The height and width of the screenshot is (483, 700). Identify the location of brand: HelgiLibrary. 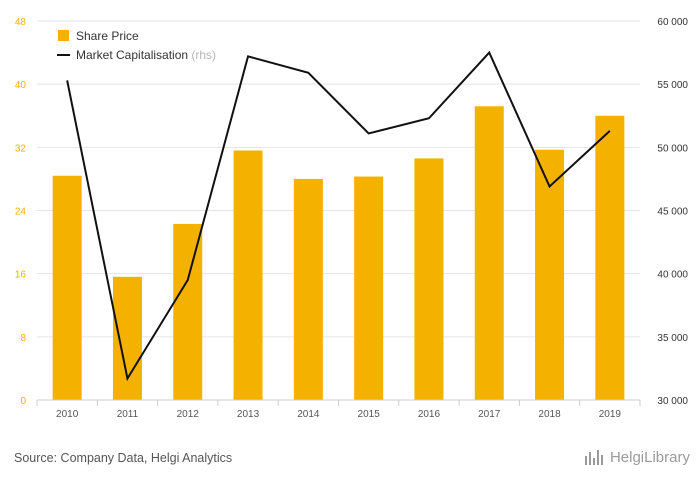
(637, 457).